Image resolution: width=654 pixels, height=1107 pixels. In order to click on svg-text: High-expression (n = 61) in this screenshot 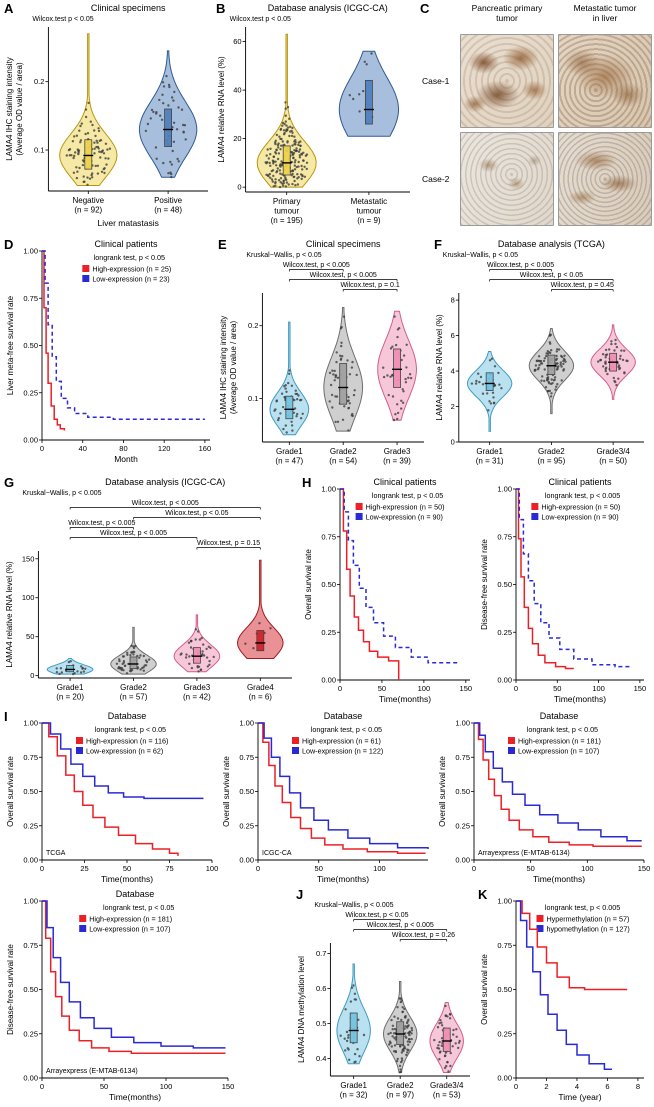, I will do `click(341, 741)`.